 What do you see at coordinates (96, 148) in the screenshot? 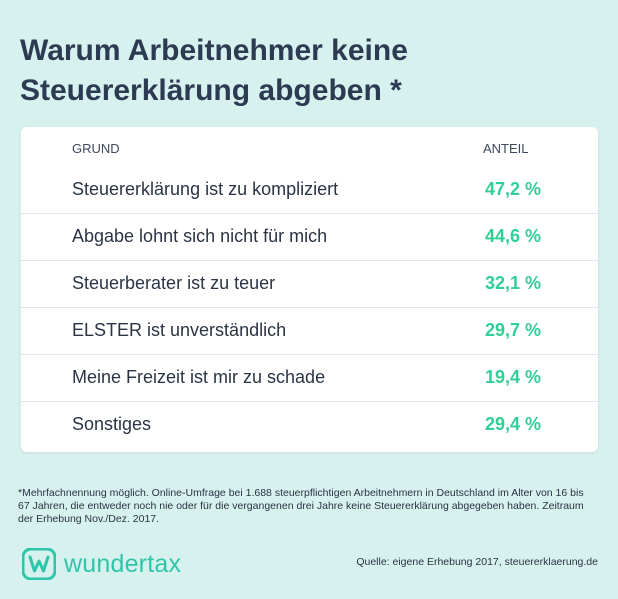
I see `column-header-grund: GRUND` at bounding box center [96, 148].